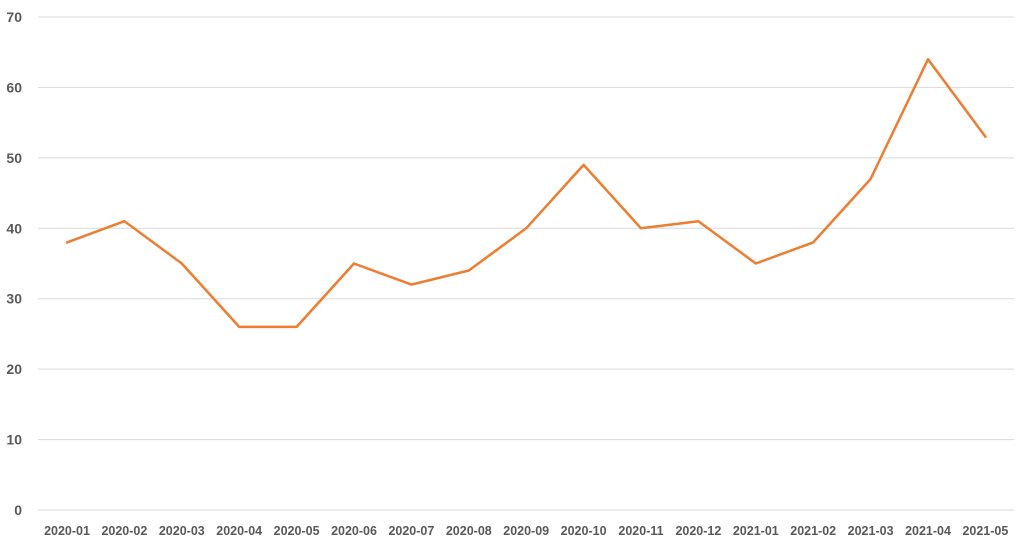  Describe the element at coordinates (297, 531) in the screenshot. I see `x-tick-label: 2020-05` at that location.